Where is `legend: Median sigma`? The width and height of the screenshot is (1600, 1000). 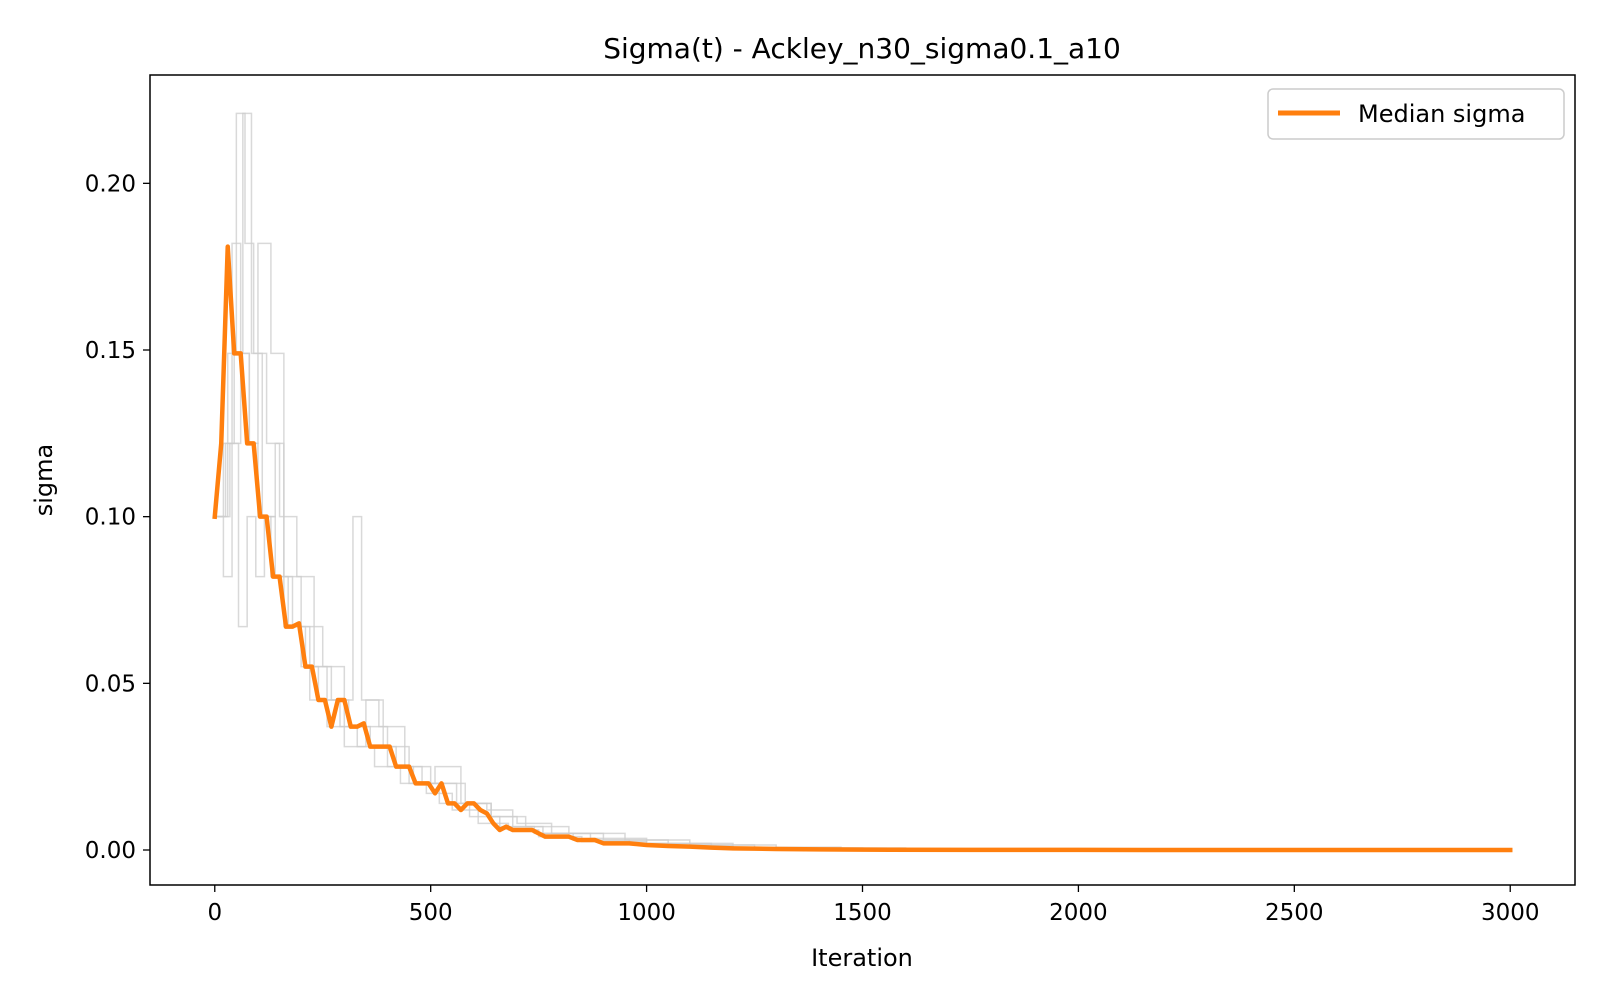 legend: Median sigma is located at coordinates (1416, 114).